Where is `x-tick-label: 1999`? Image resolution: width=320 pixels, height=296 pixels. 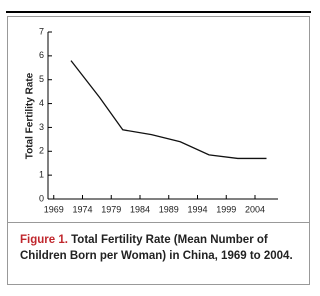
x-tick-label: 1999 is located at coordinates (226, 209).